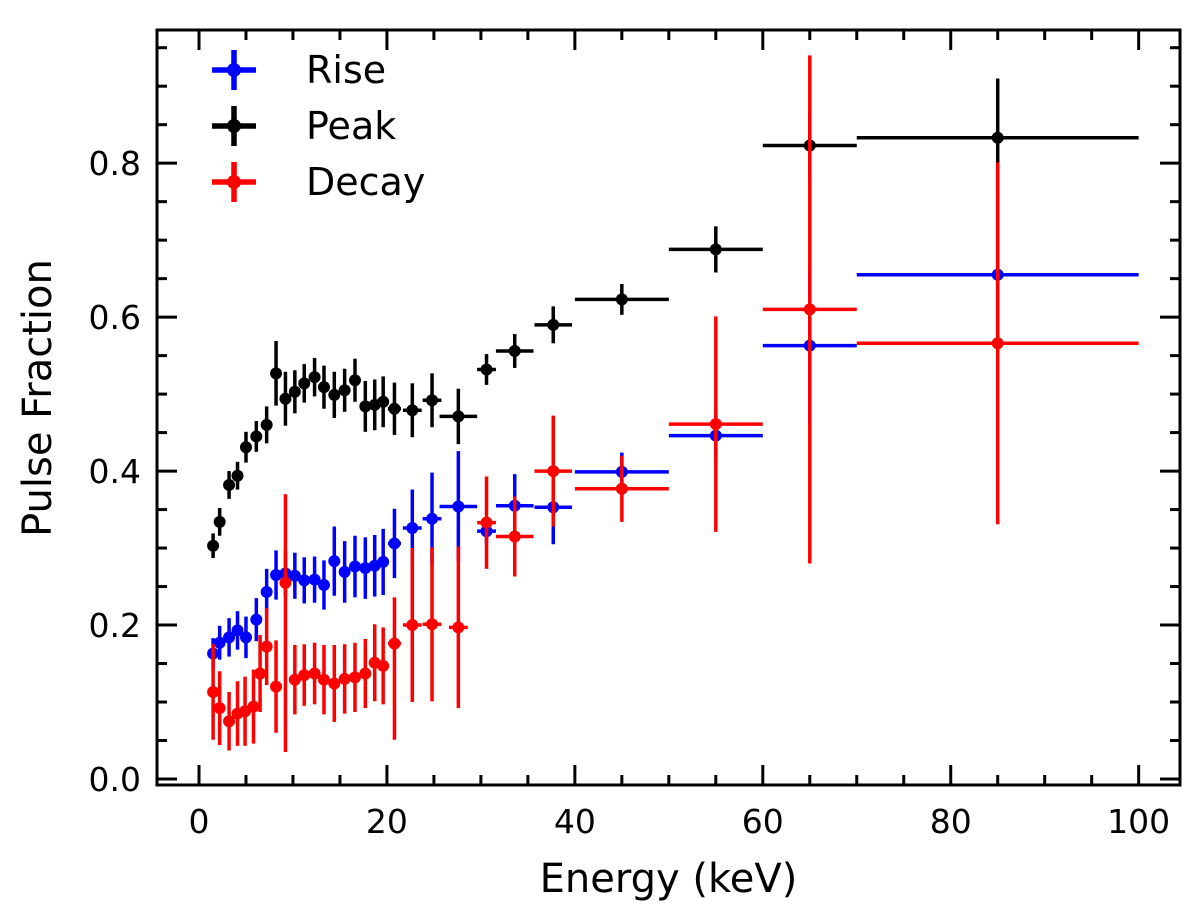 Image resolution: width=1200 pixels, height=910 pixels. What do you see at coordinates (38, 398) in the screenshot?
I see `y-axis-label: Pulse Fraction` at bounding box center [38, 398].